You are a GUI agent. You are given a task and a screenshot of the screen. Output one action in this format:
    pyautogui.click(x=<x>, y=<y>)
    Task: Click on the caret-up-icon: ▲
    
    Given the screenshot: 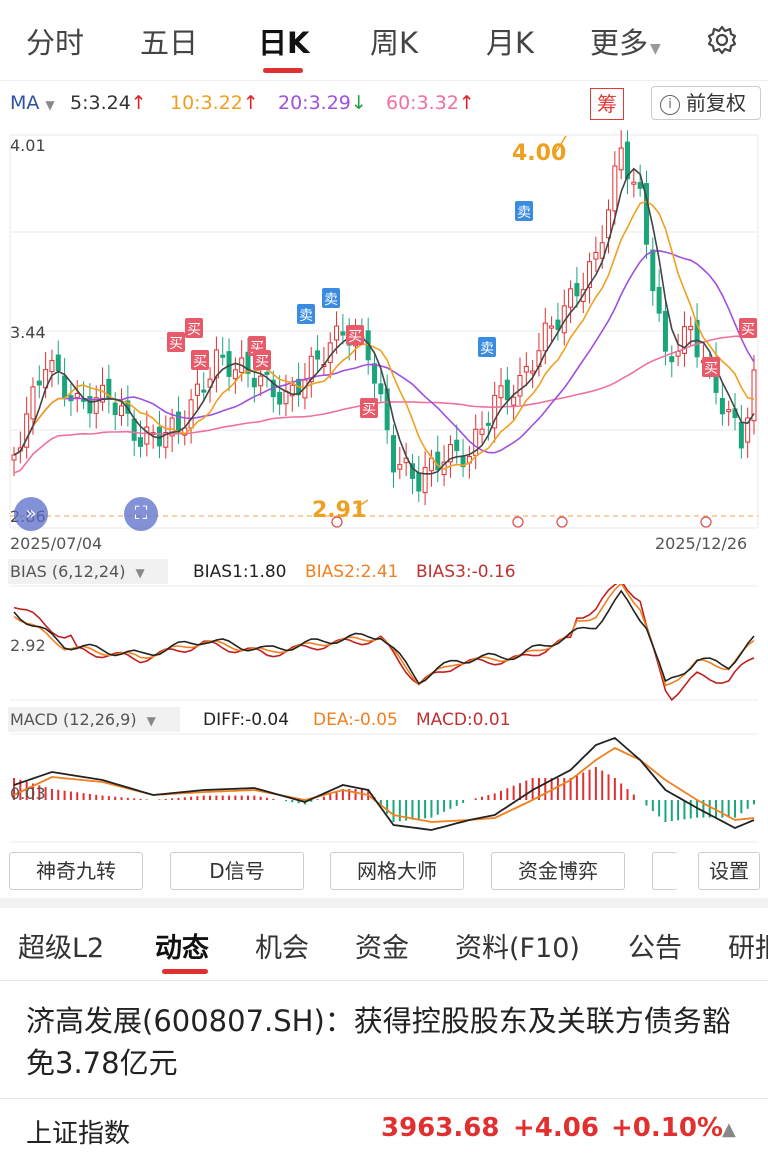 What is the action you would take?
    pyautogui.click(x=729, y=1129)
    